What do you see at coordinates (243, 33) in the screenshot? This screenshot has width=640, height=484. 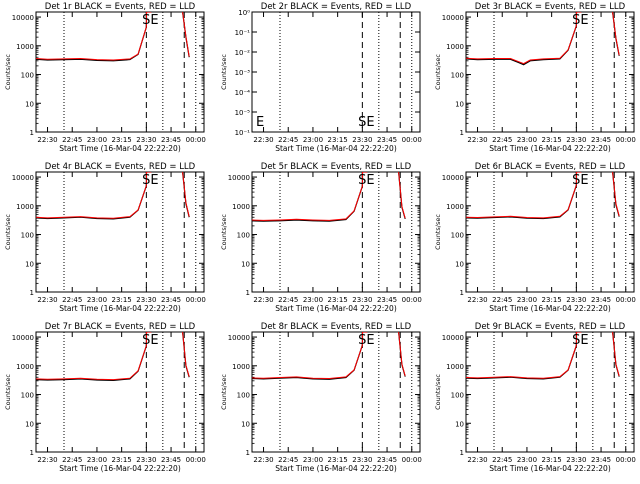 I see `y-tick-label: 10⁻¹` at bounding box center [243, 33].